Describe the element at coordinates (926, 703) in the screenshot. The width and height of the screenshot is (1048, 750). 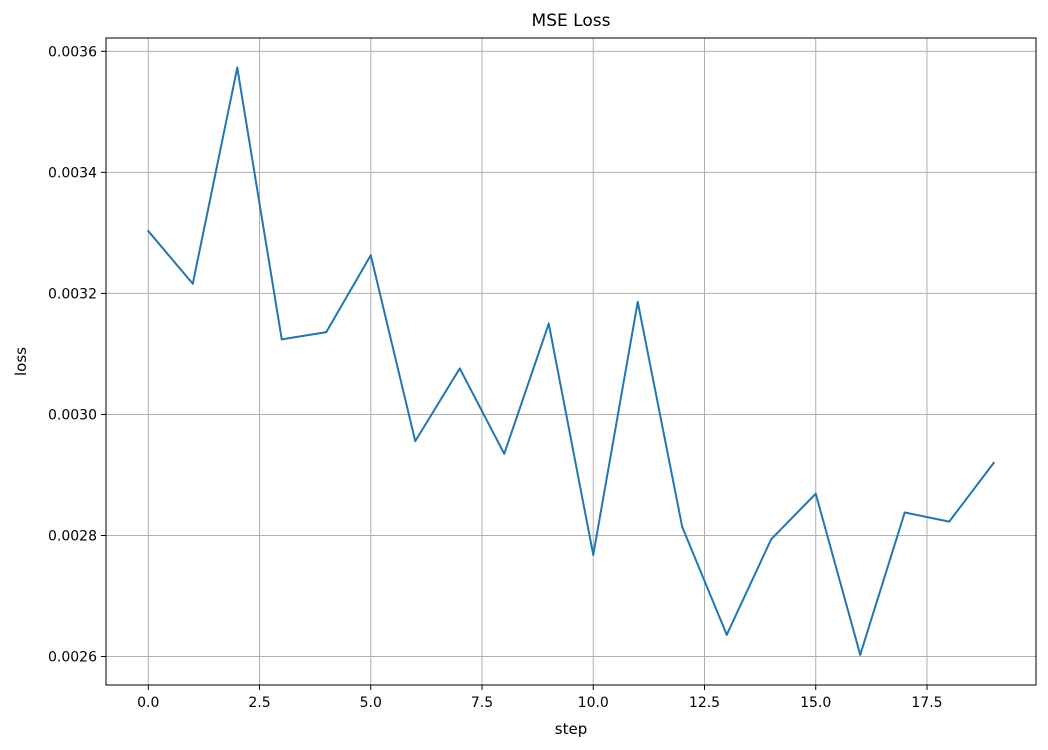
I see `x-tick-label: 17.5` at that location.